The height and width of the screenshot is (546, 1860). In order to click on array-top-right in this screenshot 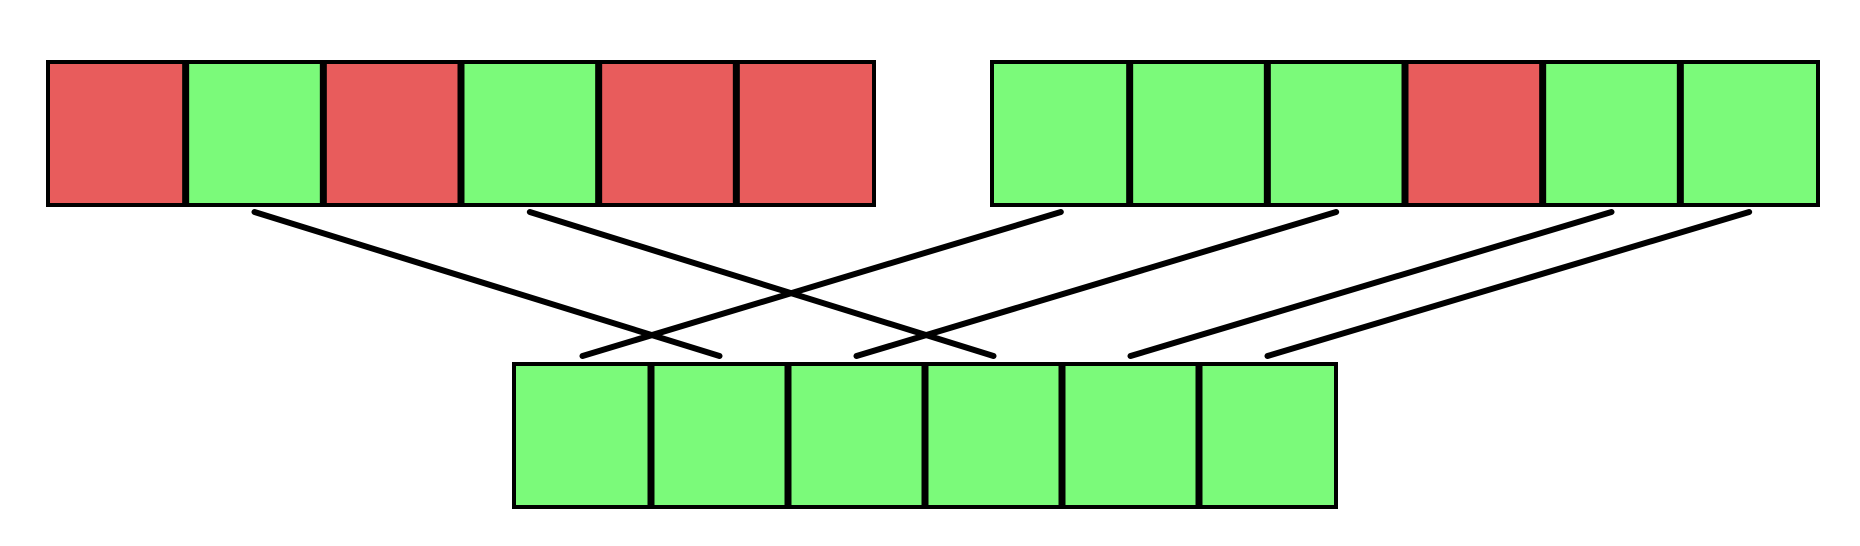, I will do `click(1405, 133)`.